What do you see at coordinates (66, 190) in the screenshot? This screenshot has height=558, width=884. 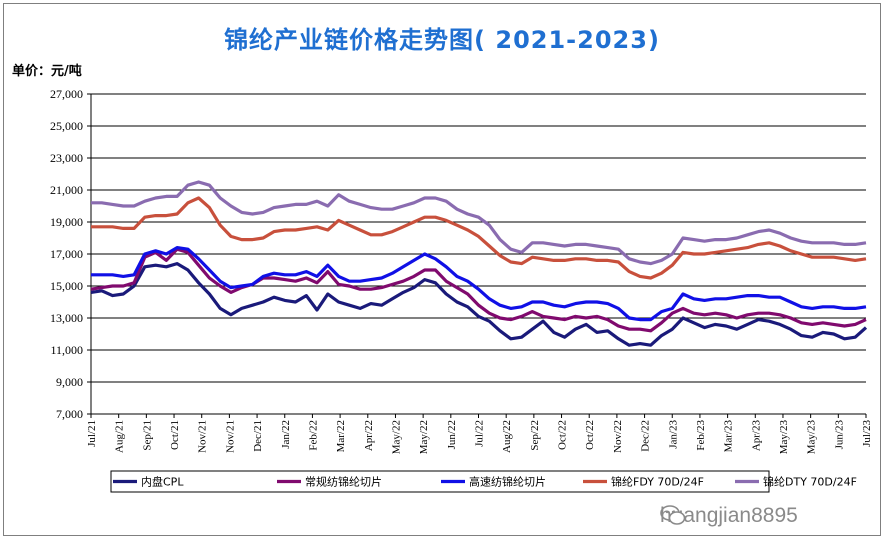 I see `y-tick-label: 21,000` at bounding box center [66, 190].